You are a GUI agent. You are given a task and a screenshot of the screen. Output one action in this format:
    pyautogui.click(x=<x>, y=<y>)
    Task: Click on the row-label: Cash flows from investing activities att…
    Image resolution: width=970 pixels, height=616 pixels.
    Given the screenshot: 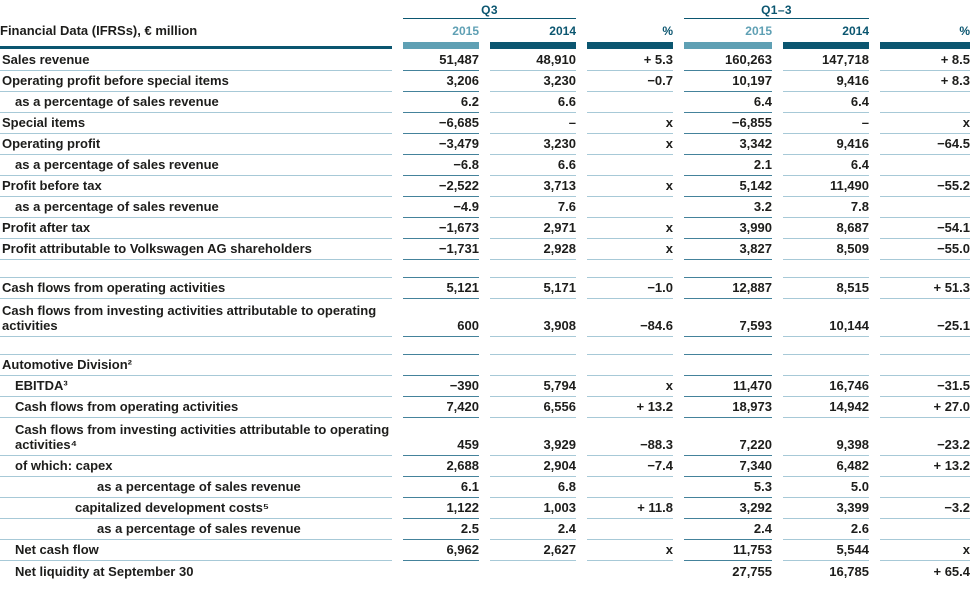 What is the action you would take?
    pyautogui.click(x=196, y=318)
    